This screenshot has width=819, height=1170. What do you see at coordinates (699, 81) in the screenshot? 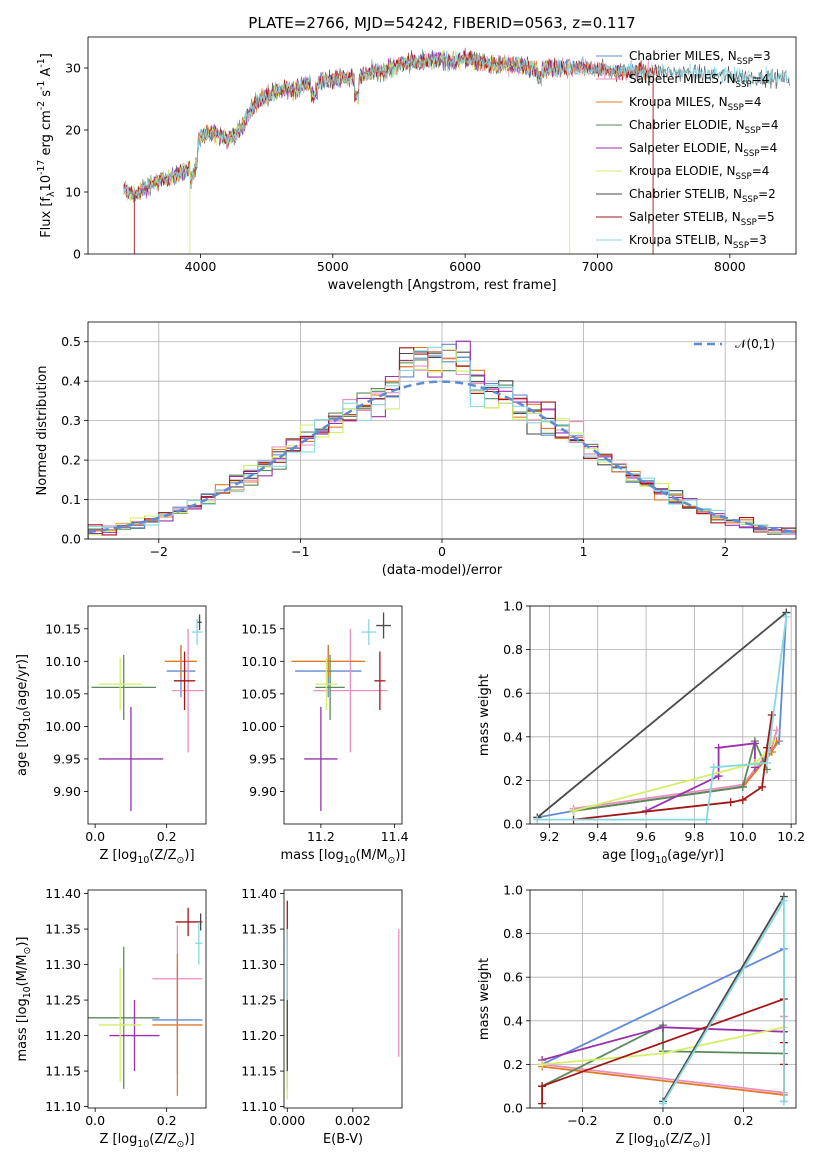
I see `legend-label: Salpeter MILES, NSSP=4` at bounding box center [699, 81].